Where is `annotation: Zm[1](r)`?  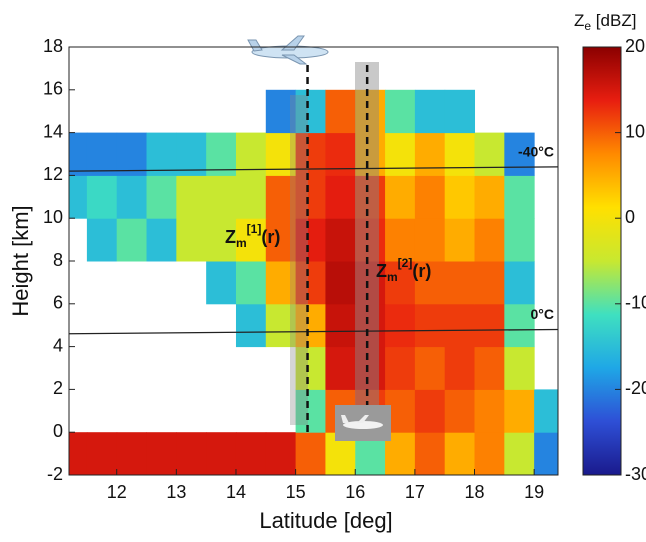 annotation: Zm[1](r) is located at coordinates (252, 236).